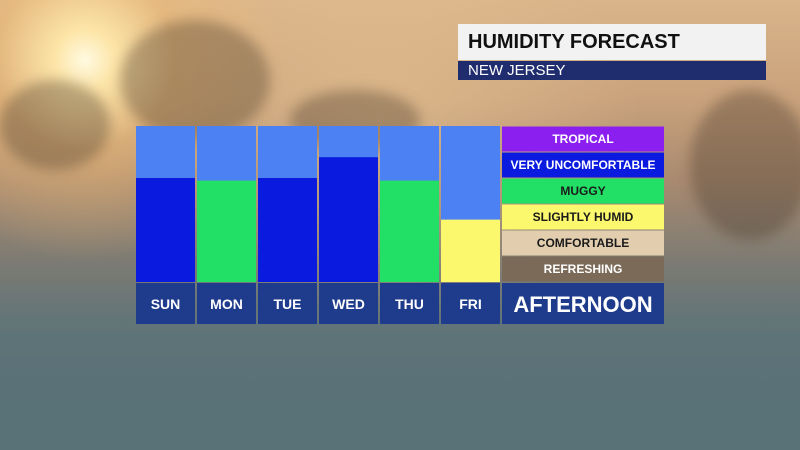 This screenshot has height=450, width=800. I want to click on region-label: NEW JERSEY, so click(612, 70).